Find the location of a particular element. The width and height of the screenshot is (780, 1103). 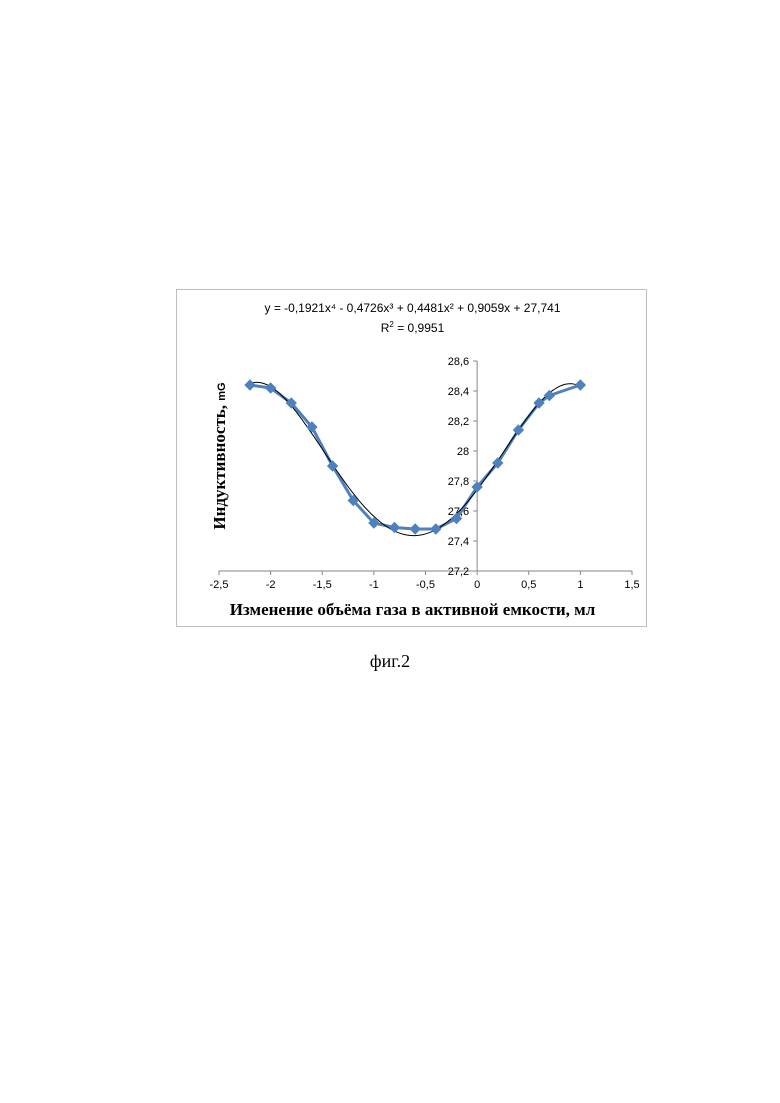

y-tick-label: 28,4 is located at coordinates (458, 392).